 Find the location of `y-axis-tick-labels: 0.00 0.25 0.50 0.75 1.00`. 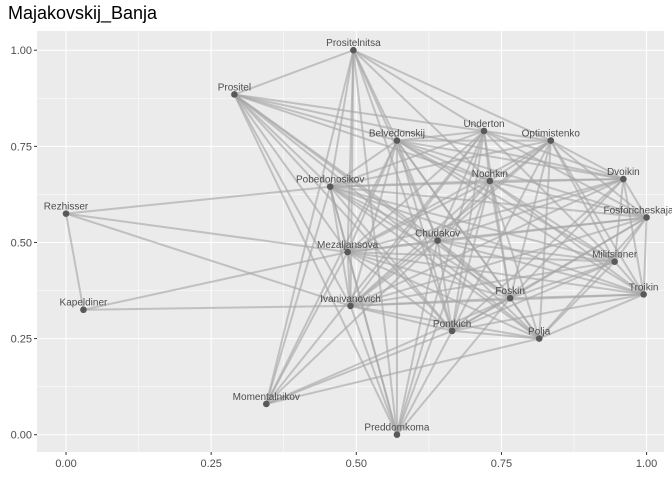

y-axis-tick-labels: 0.00 0.25 0.50 0.75 1.00 is located at coordinates (21, 243).